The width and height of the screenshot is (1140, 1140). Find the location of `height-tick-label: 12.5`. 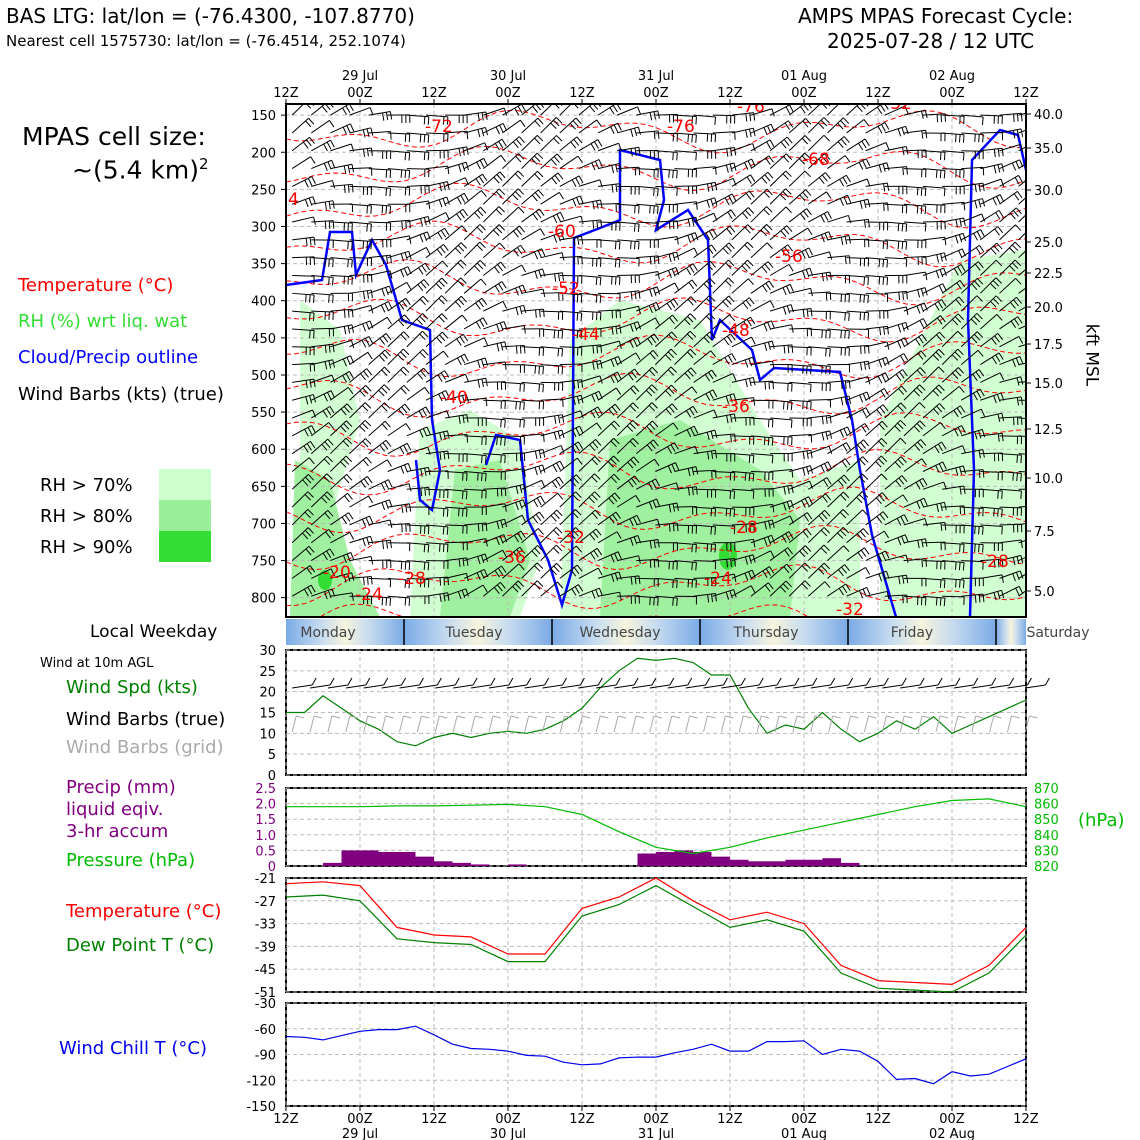

height-tick-label: 12.5 is located at coordinates (1048, 430).